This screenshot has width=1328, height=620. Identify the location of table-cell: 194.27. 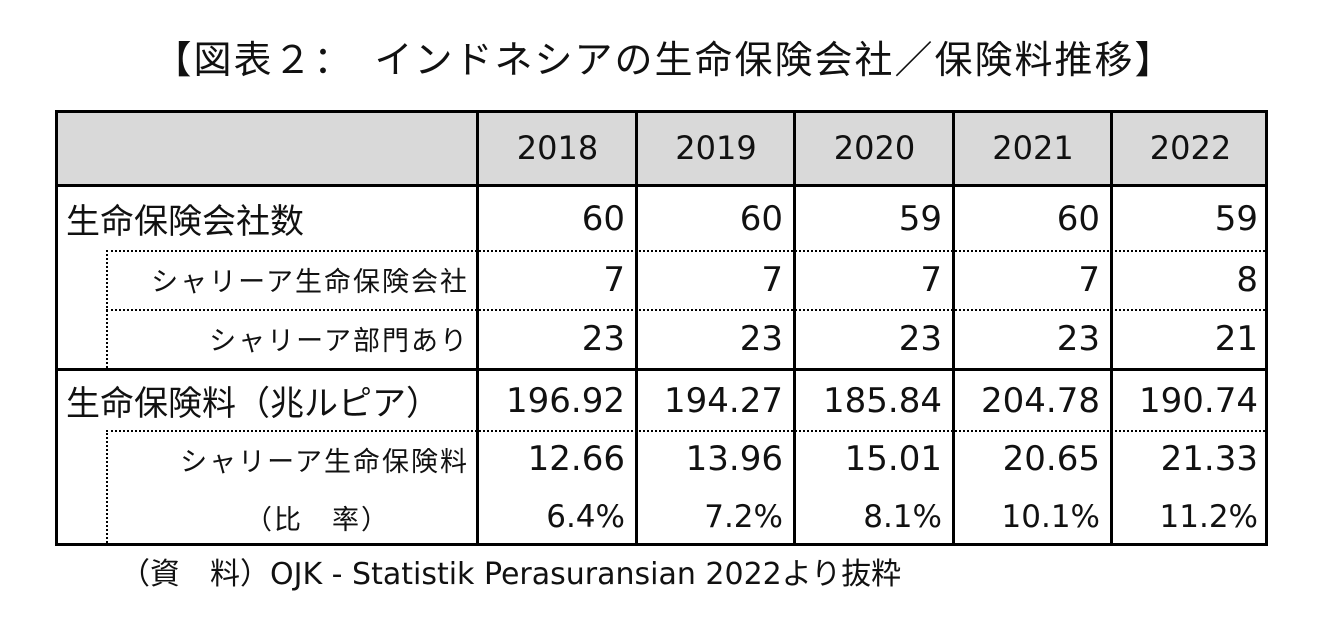
(723, 400).